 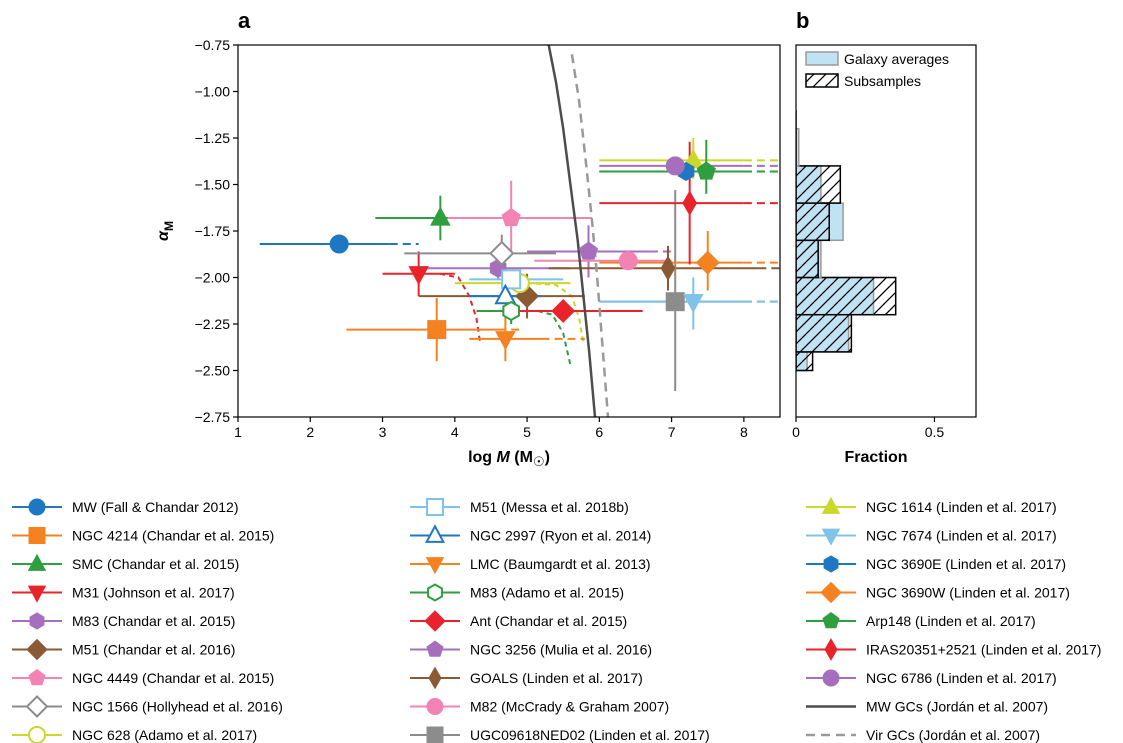 I want to click on x-tick-label: 3, so click(x=383, y=432).